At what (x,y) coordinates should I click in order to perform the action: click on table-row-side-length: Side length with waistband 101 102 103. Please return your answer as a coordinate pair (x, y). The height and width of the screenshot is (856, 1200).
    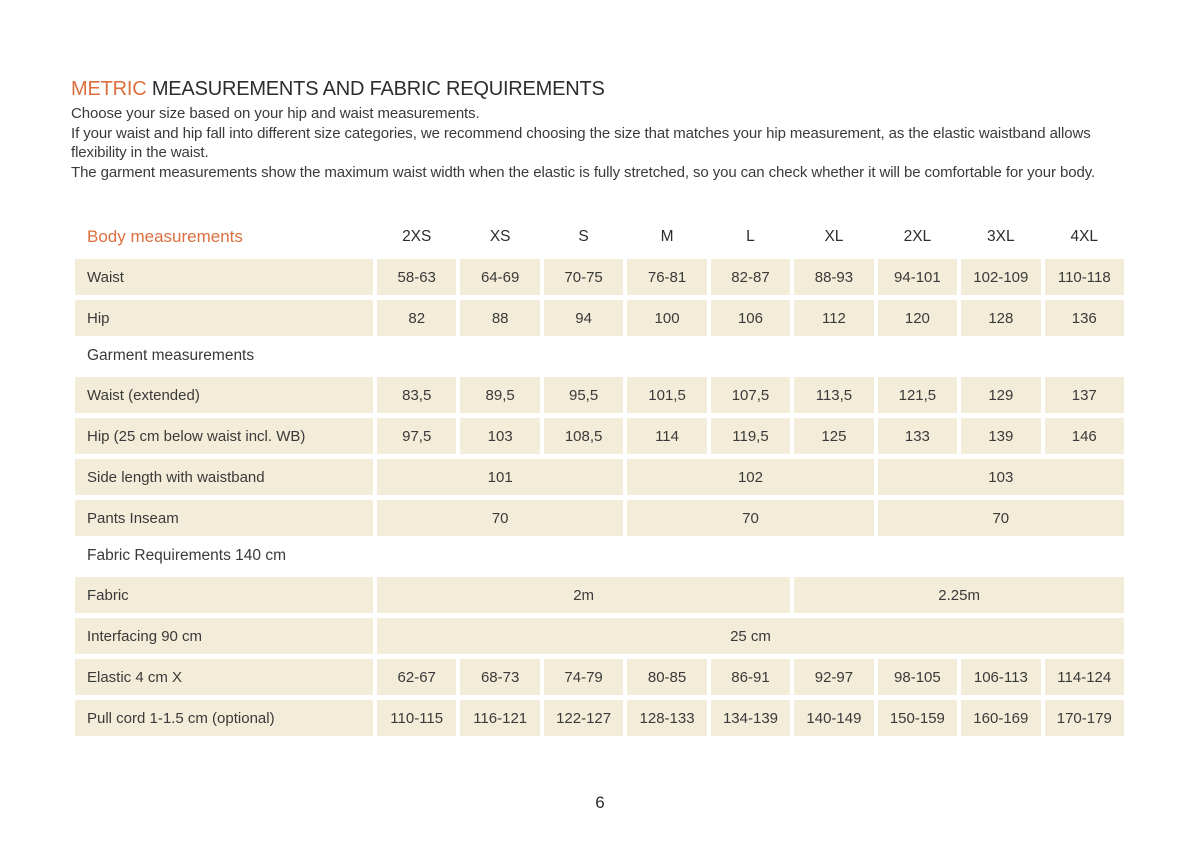
    Looking at the image, I should click on (599, 477).